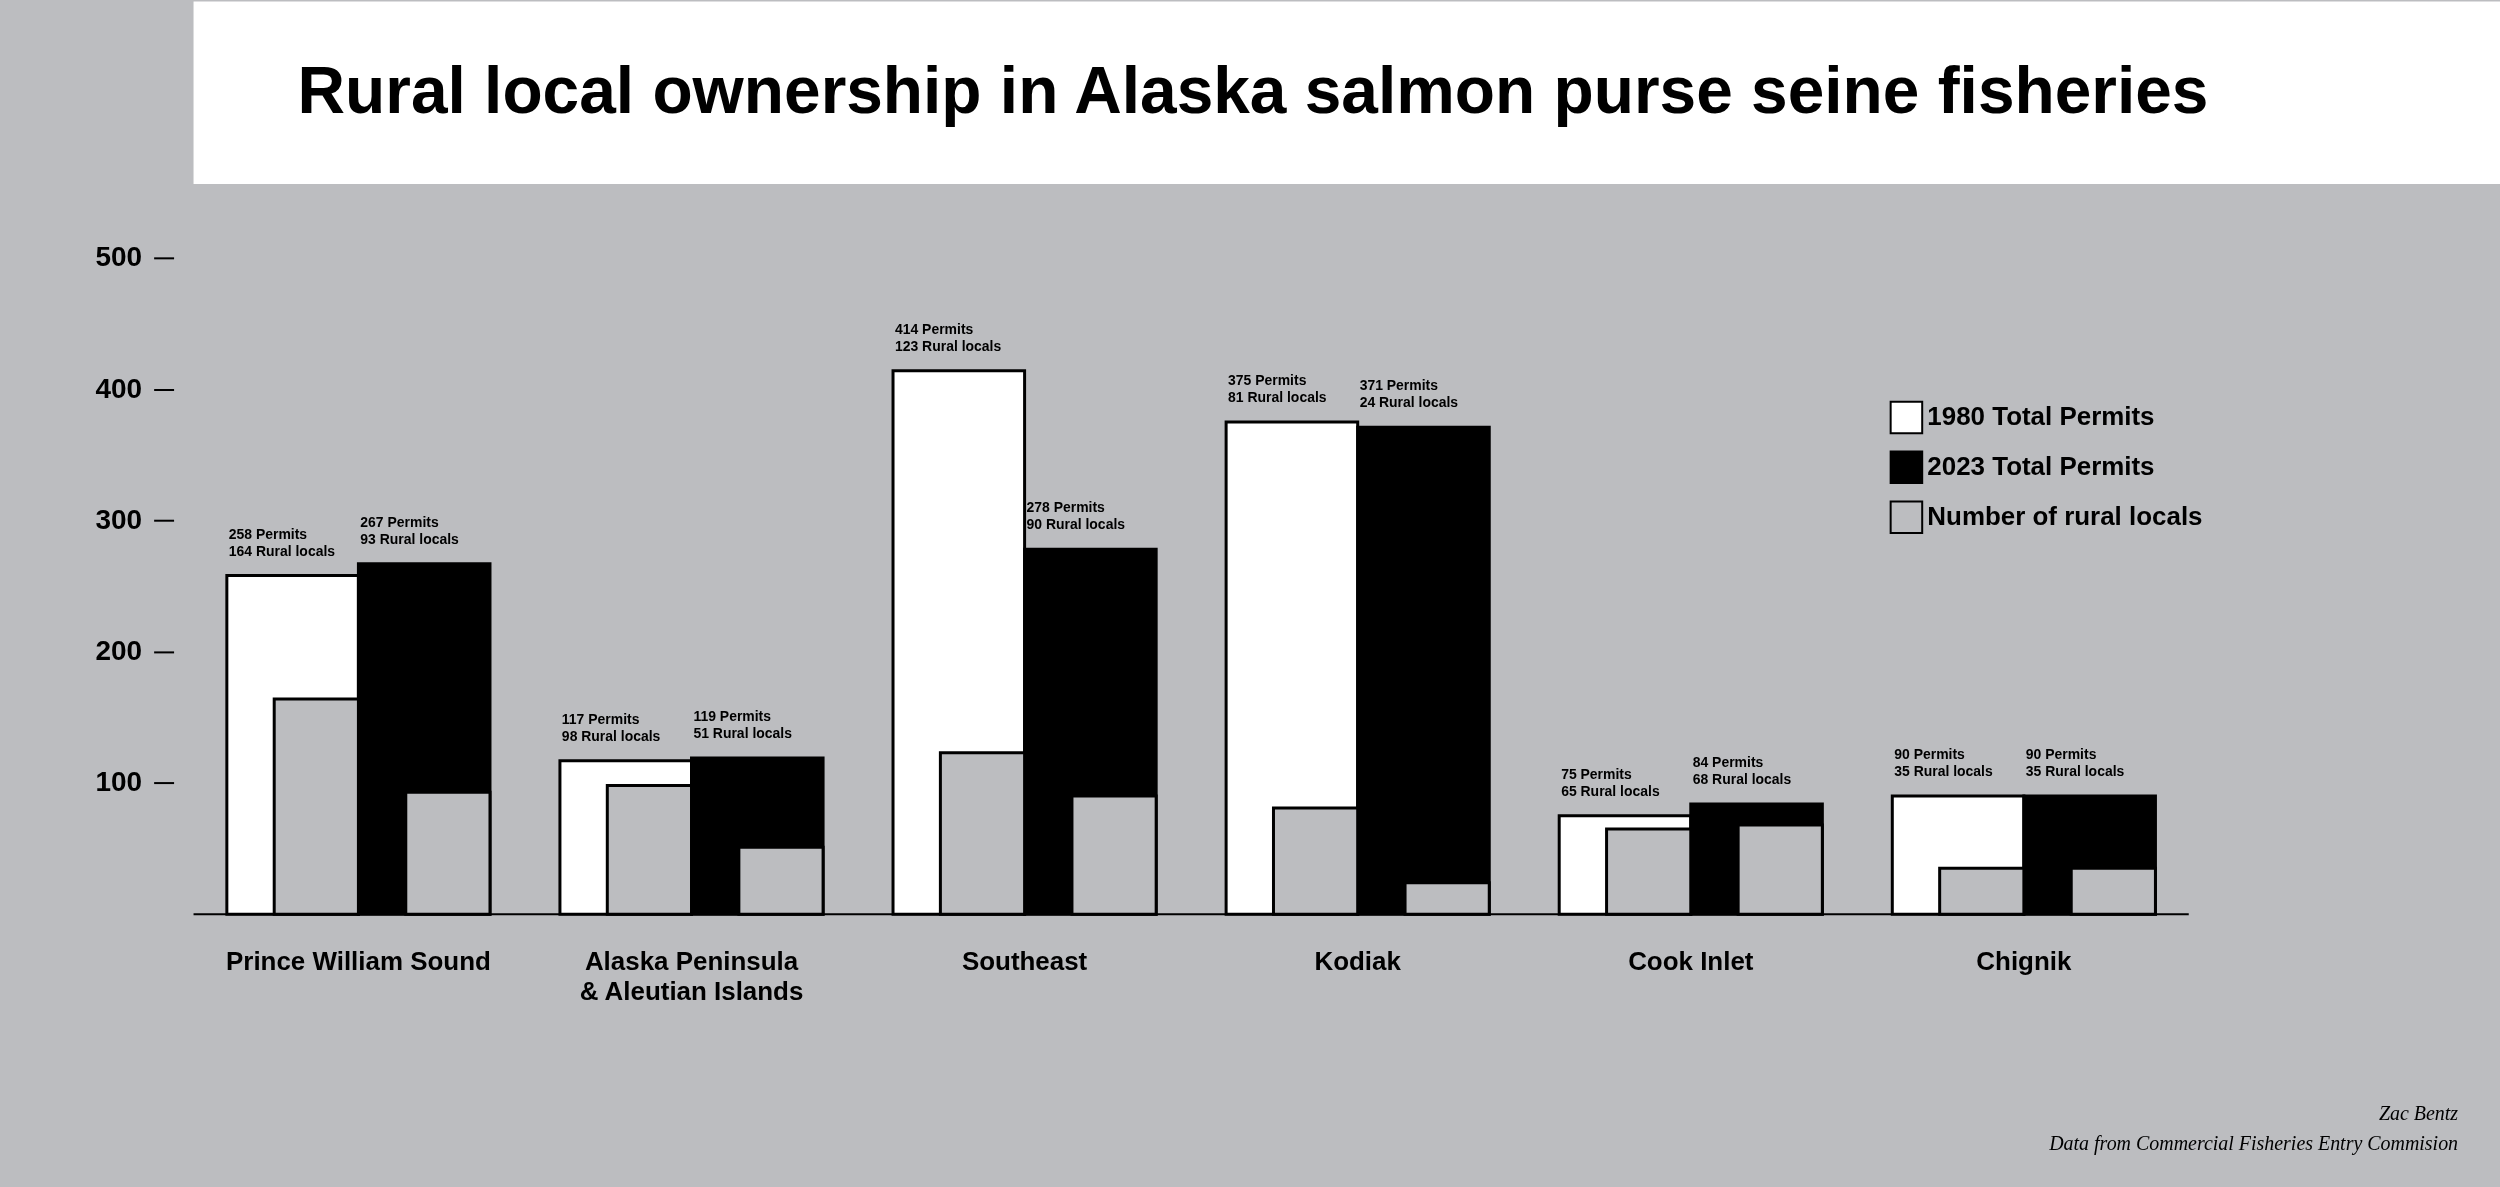  What do you see at coordinates (119, 782) in the screenshot?
I see `y-tick-label: 100` at bounding box center [119, 782].